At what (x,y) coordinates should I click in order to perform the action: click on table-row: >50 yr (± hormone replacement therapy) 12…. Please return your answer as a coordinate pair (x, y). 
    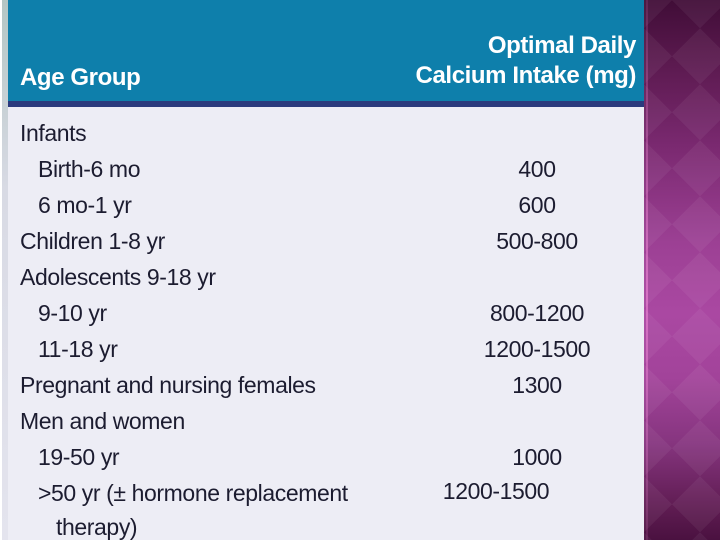
    Looking at the image, I should click on (326, 507).